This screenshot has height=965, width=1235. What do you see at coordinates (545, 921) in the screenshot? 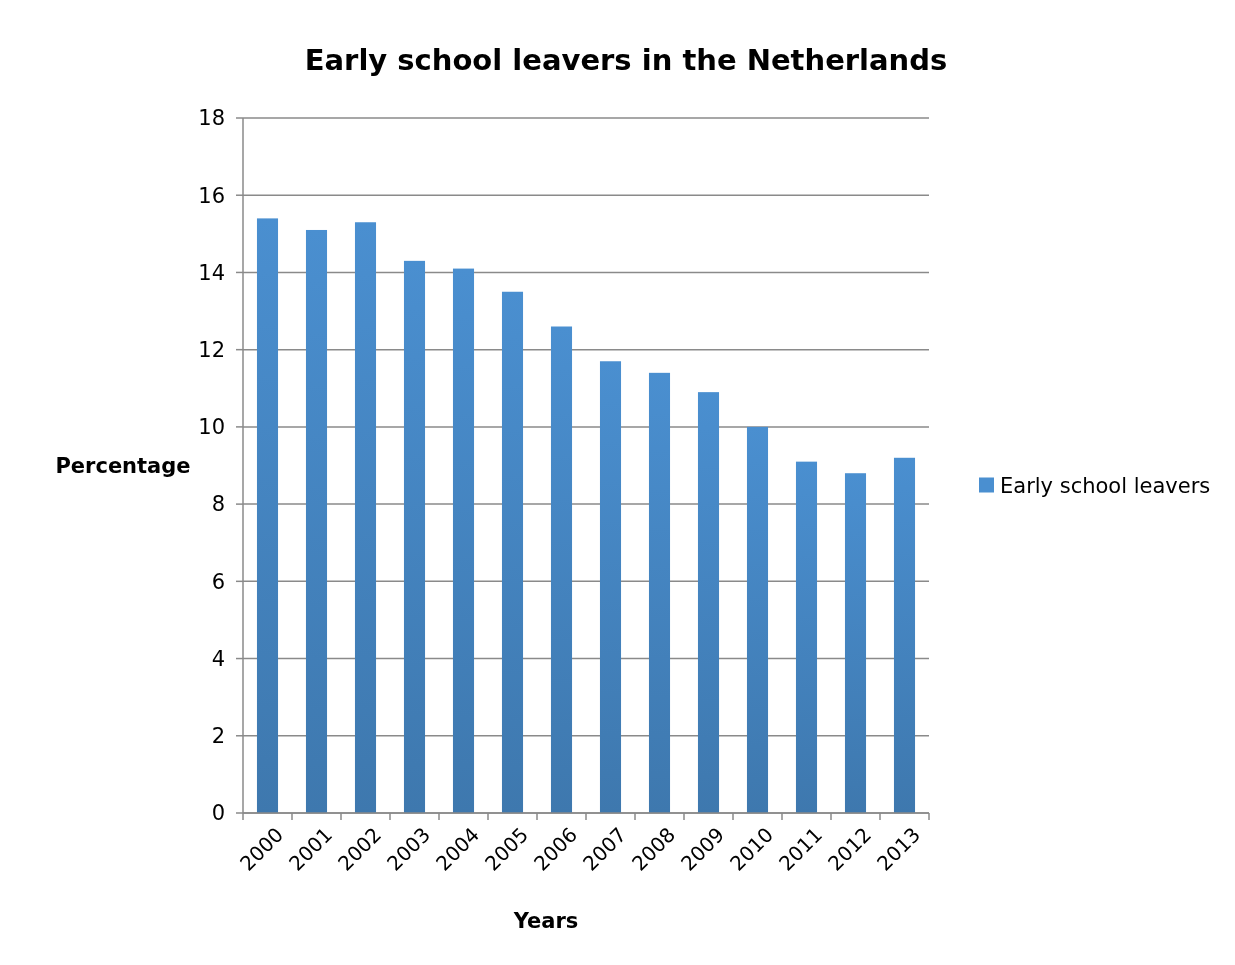
I see `x-axis-title: Years` at bounding box center [545, 921].